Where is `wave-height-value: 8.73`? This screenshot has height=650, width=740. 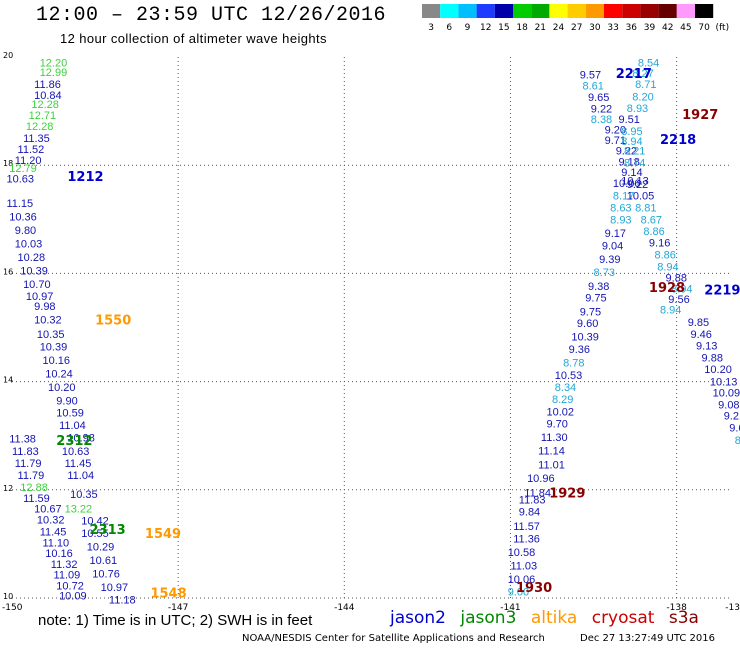
wave-height-value: 8.73 is located at coordinates (604, 273).